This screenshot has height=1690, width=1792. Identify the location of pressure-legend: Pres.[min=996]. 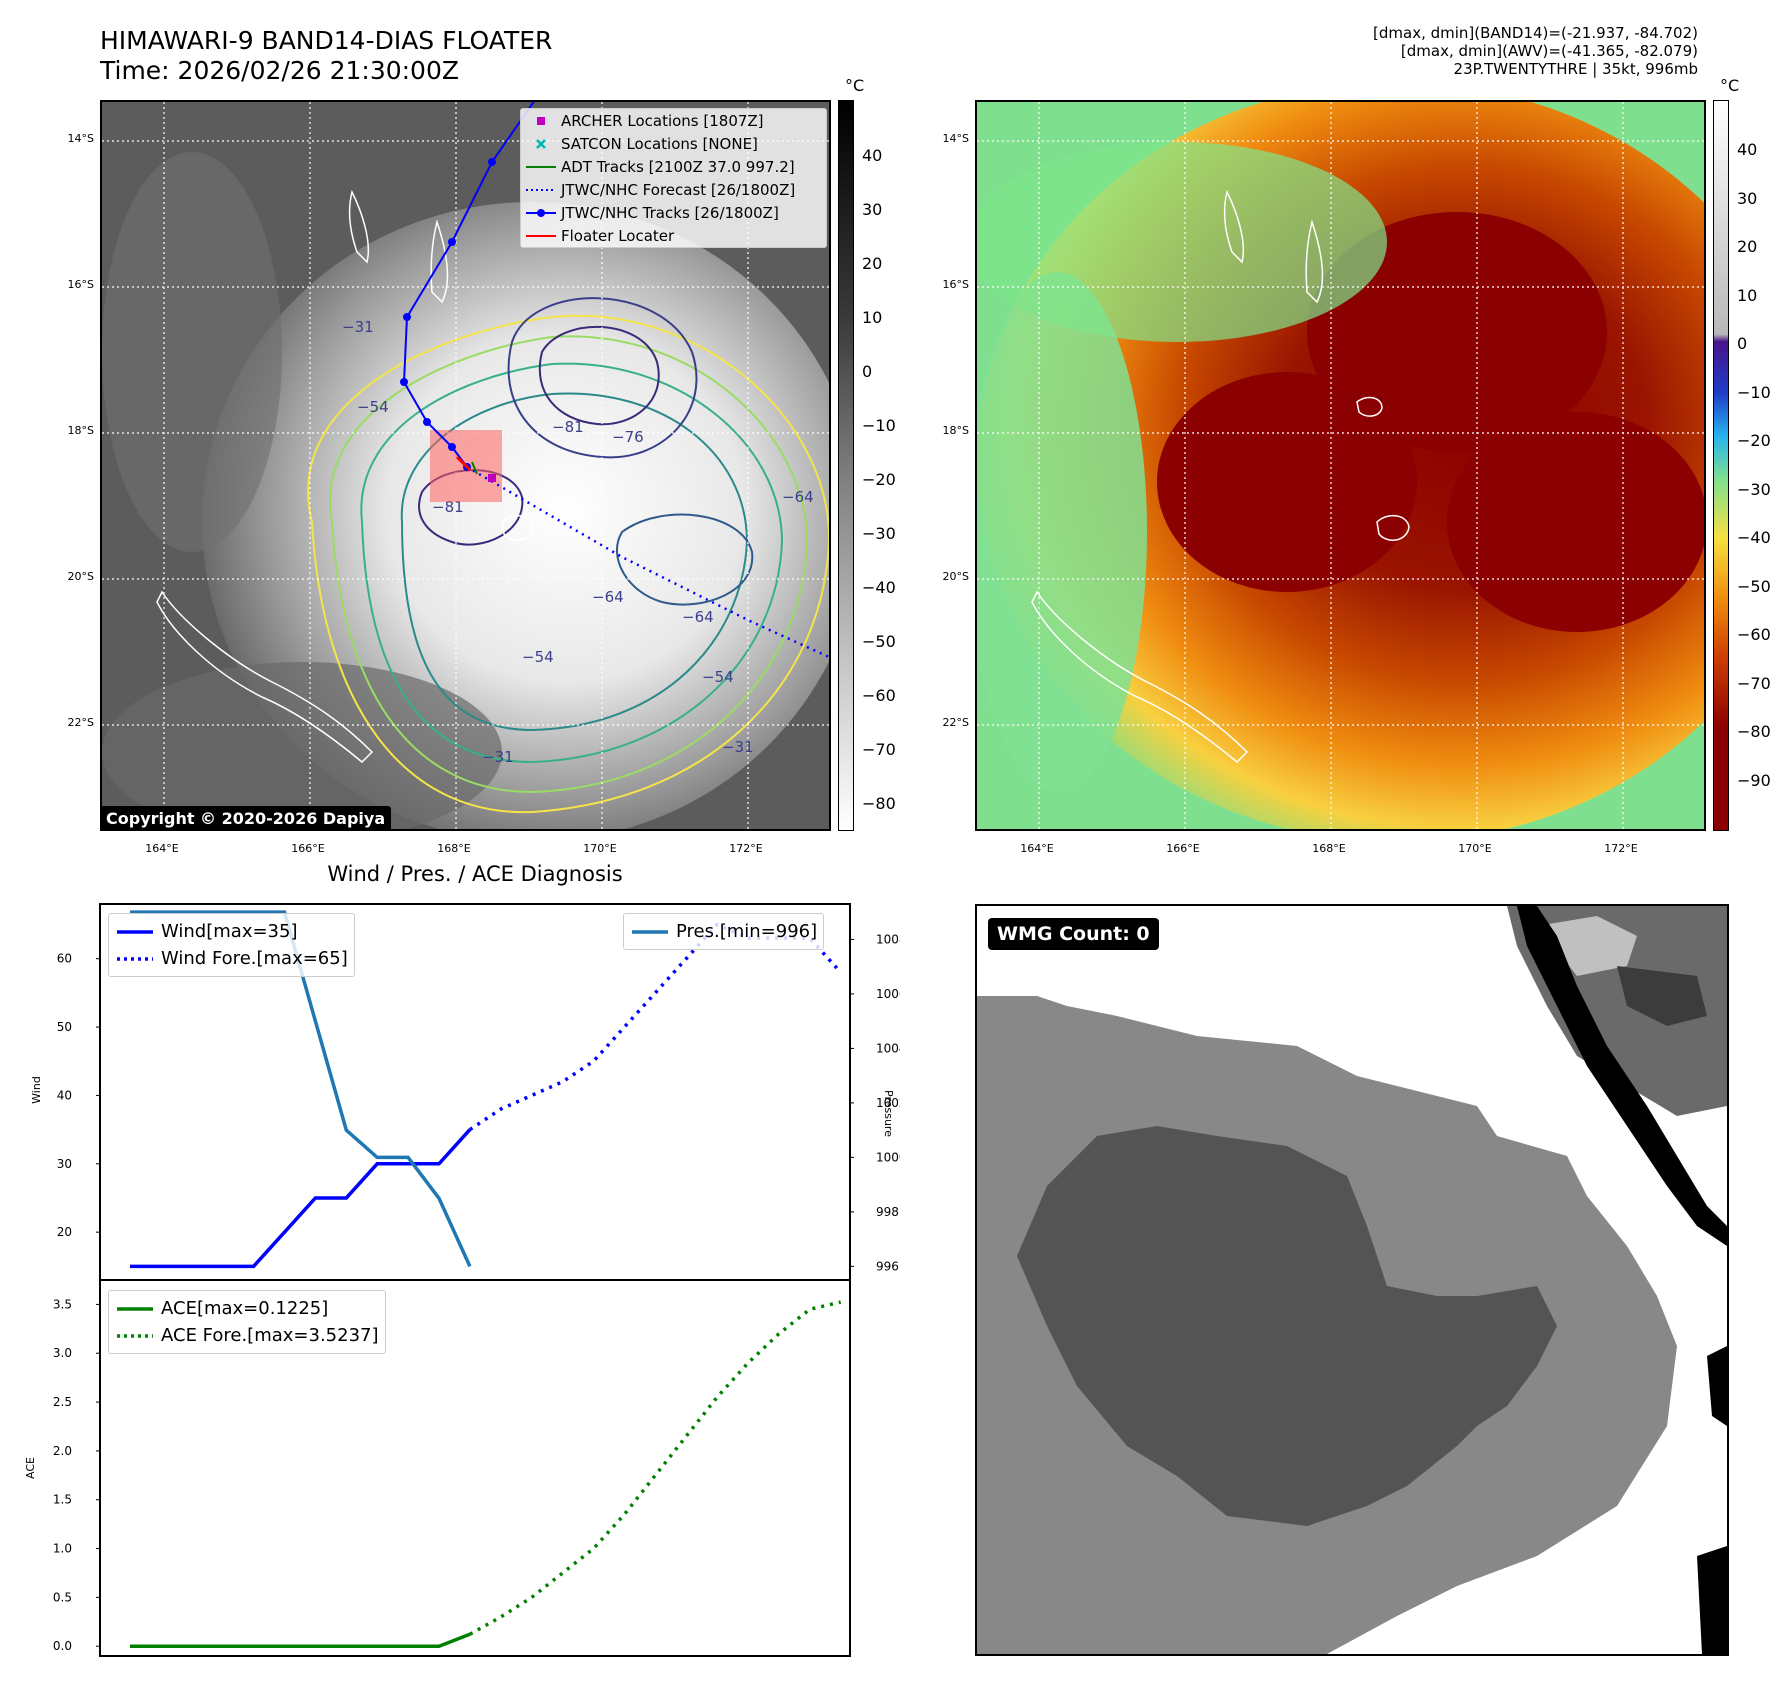
(724, 931).